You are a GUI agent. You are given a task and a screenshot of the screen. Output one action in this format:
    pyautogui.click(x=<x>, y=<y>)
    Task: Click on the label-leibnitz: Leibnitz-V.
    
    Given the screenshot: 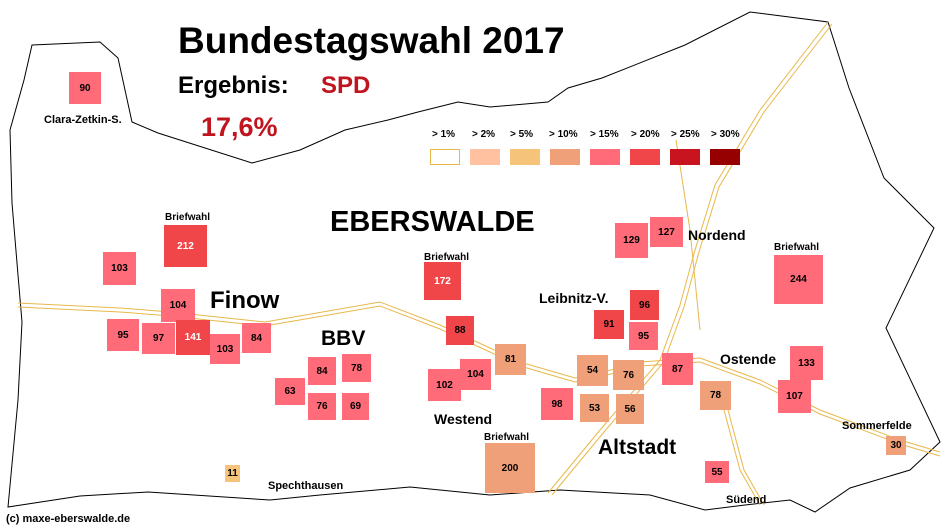 What is the action you would take?
    pyautogui.click(x=574, y=298)
    